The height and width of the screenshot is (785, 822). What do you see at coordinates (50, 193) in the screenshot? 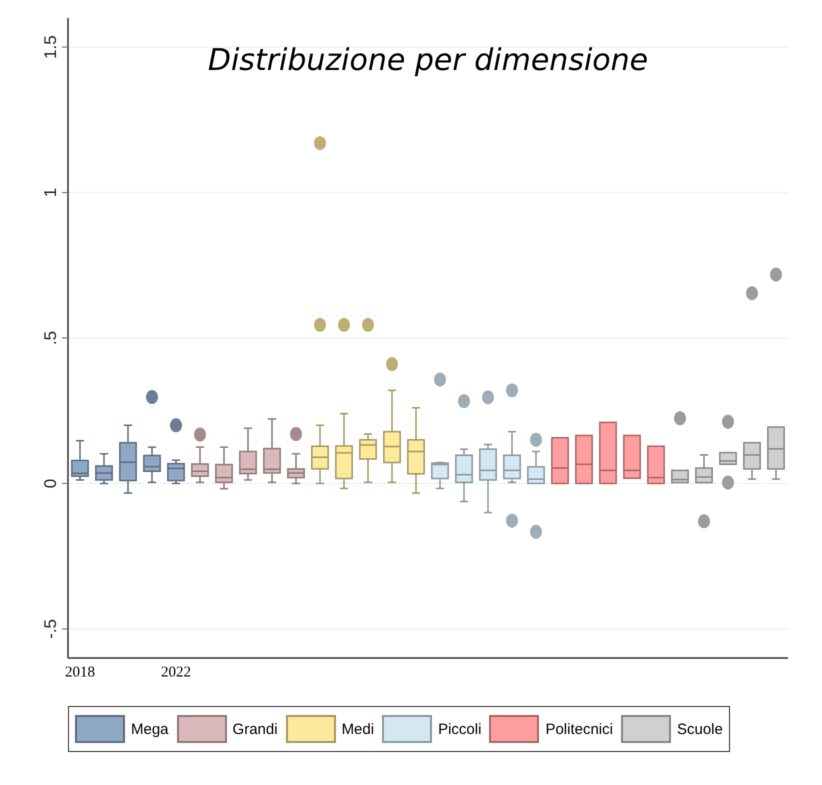
I see `y-tick-label: 1` at bounding box center [50, 193].